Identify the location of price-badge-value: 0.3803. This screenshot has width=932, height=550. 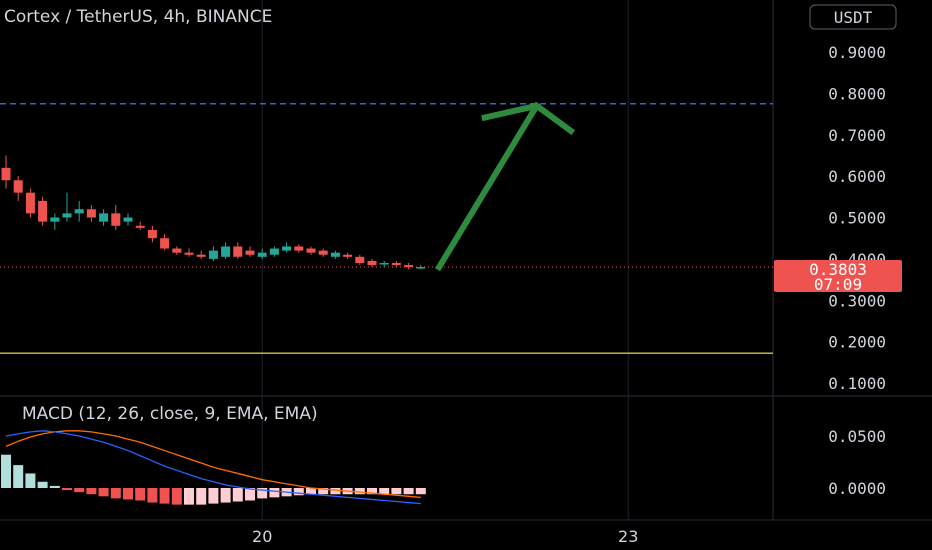
(838, 269).